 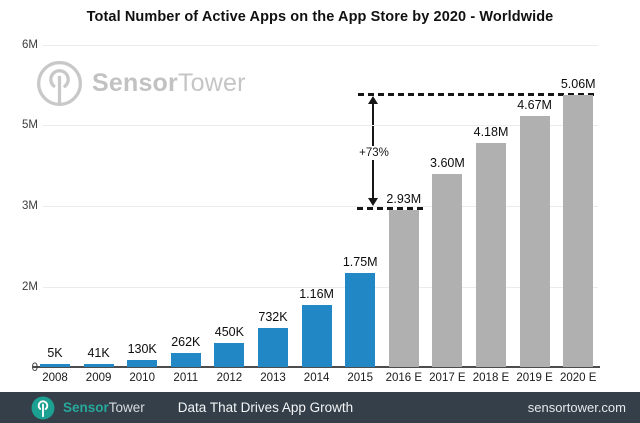 What do you see at coordinates (229, 354) in the screenshot?
I see `bar-2012` at bounding box center [229, 354].